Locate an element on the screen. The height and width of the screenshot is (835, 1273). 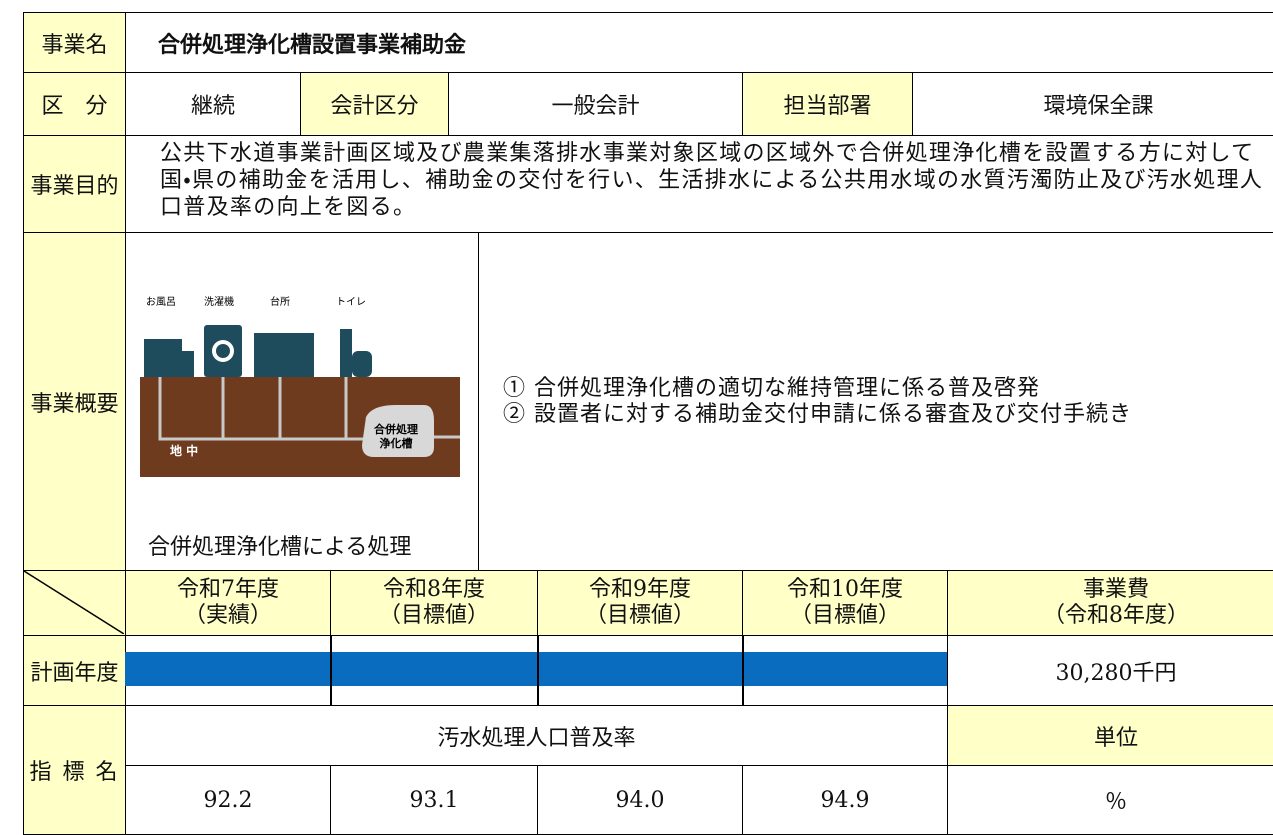
label-cell: 区 分 is located at coordinates (74, 104).